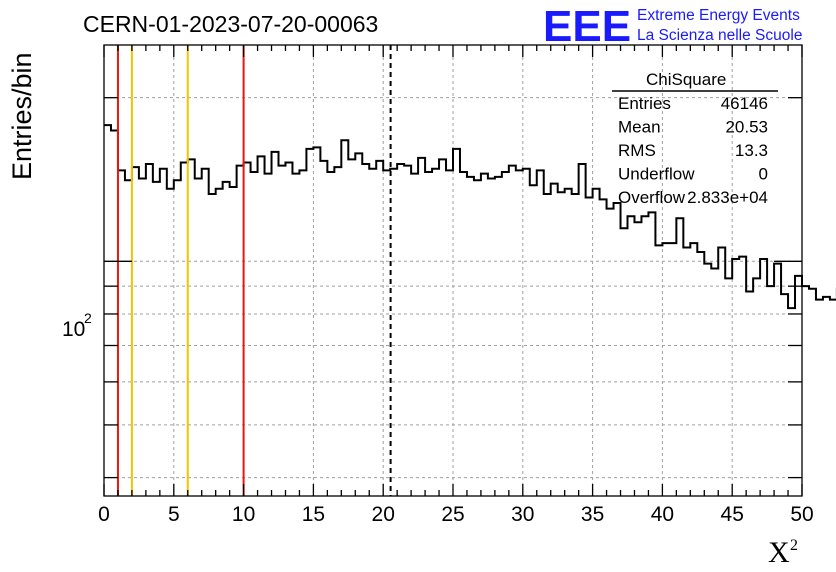 The height and width of the screenshot is (572, 836). Describe the element at coordinates (744, 103) in the screenshot. I see `stats-value: 46146` at that location.